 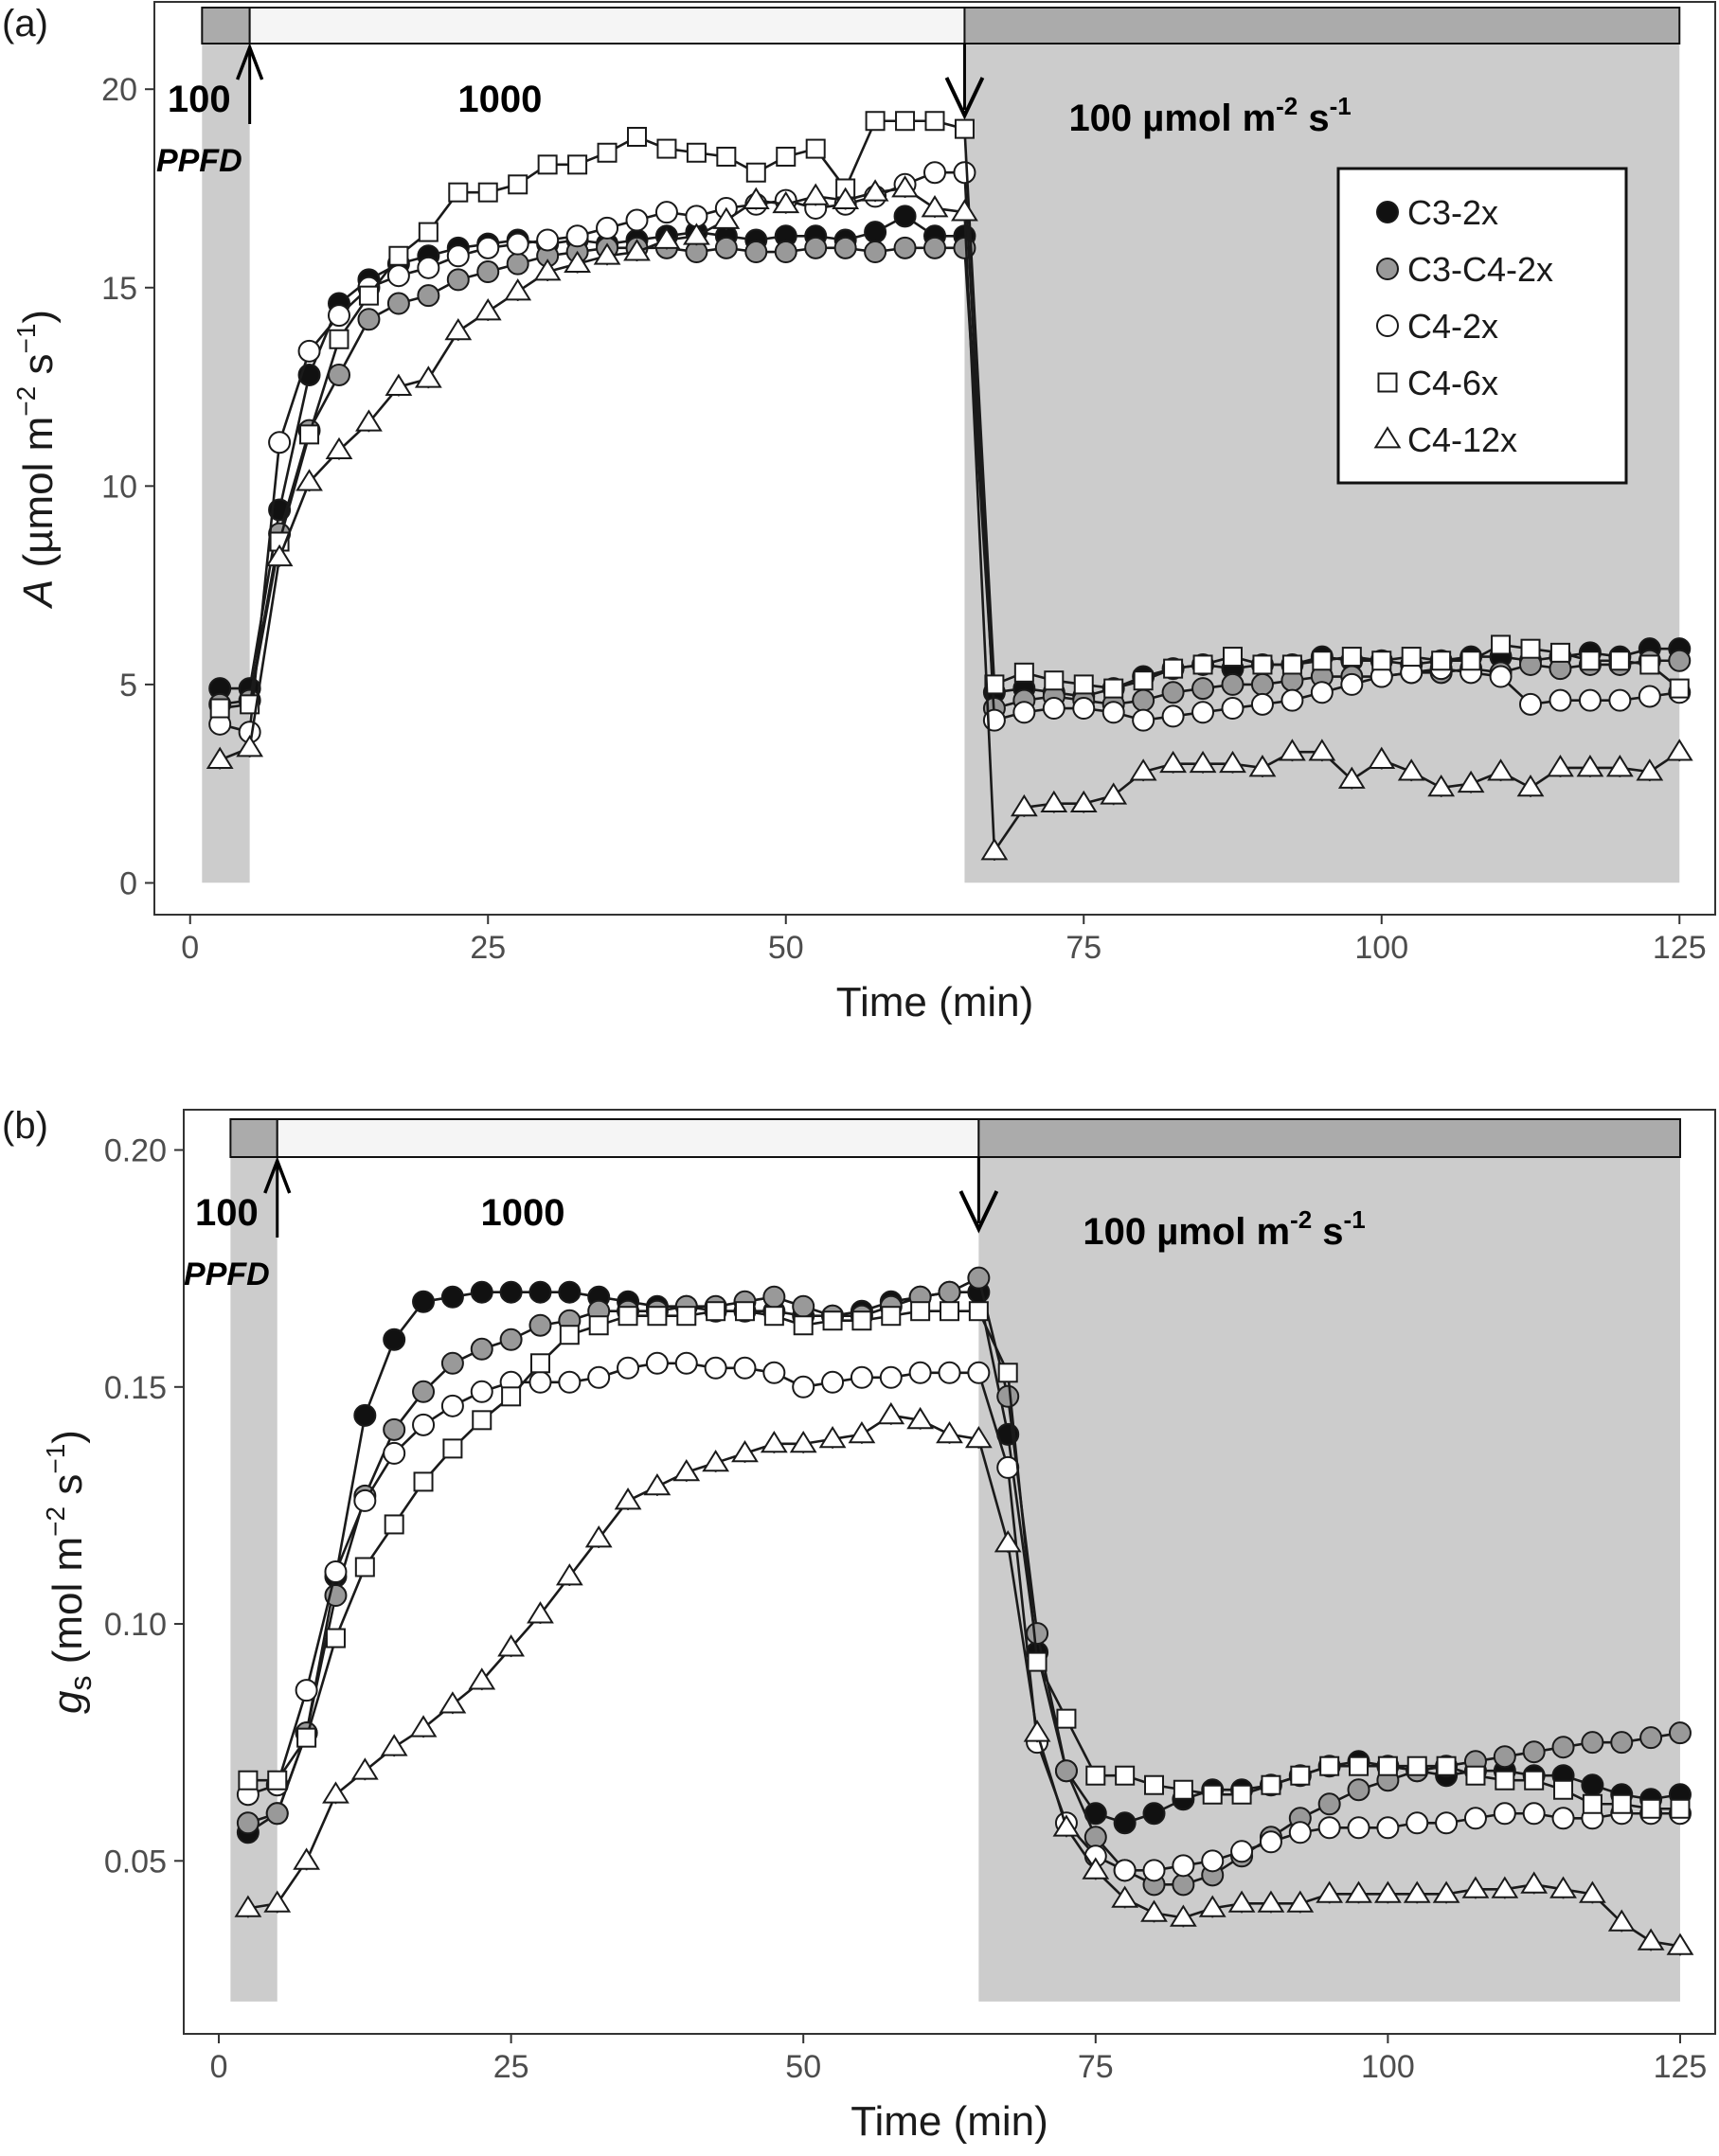 What do you see at coordinates (1096, 2067) in the screenshot?
I see `x-tick-label: 75` at bounding box center [1096, 2067].